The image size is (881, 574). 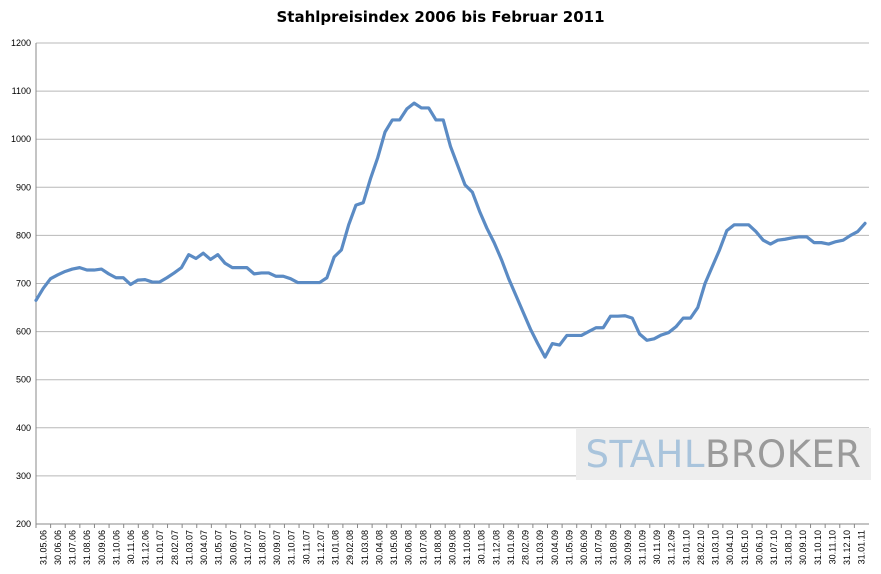 What do you see at coordinates (467, 547) in the screenshot?
I see `x-tick-label: 31.10.08` at bounding box center [467, 547].